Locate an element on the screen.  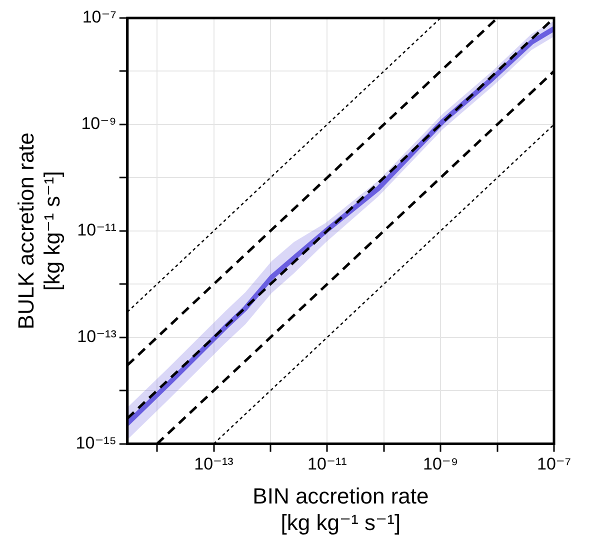
x-tick-label: 10⁻⁷ is located at coordinates (554, 464).